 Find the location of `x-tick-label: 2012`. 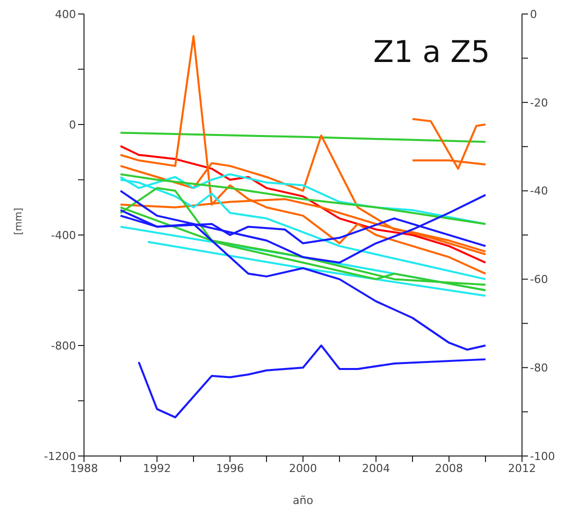

x-tick-label: 2012 is located at coordinates (522, 468).